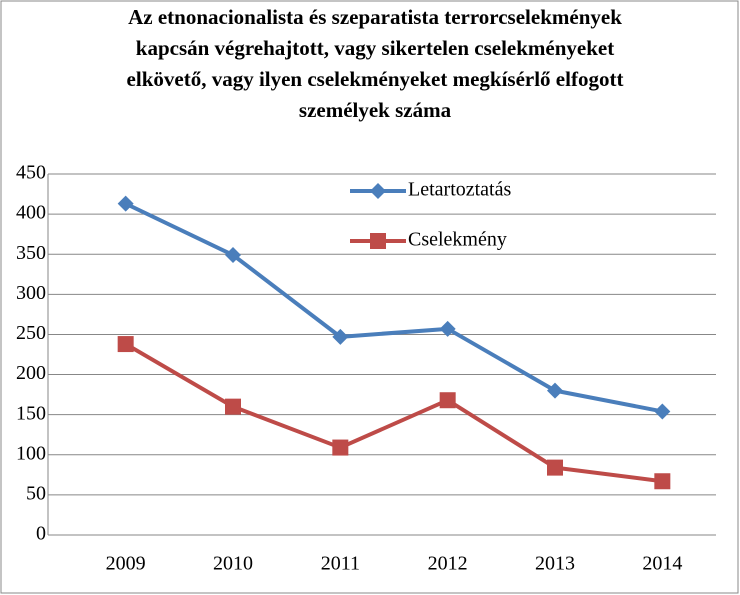 The image size is (740, 595). Describe the element at coordinates (31, 373) in the screenshot. I see `y-tick-label: 200` at that location.